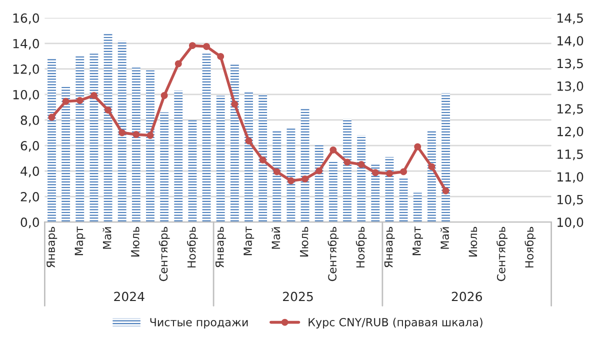 The height and width of the screenshot is (338, 596). I want to click on y2-tick-label: 12,5, so click(570, 109).